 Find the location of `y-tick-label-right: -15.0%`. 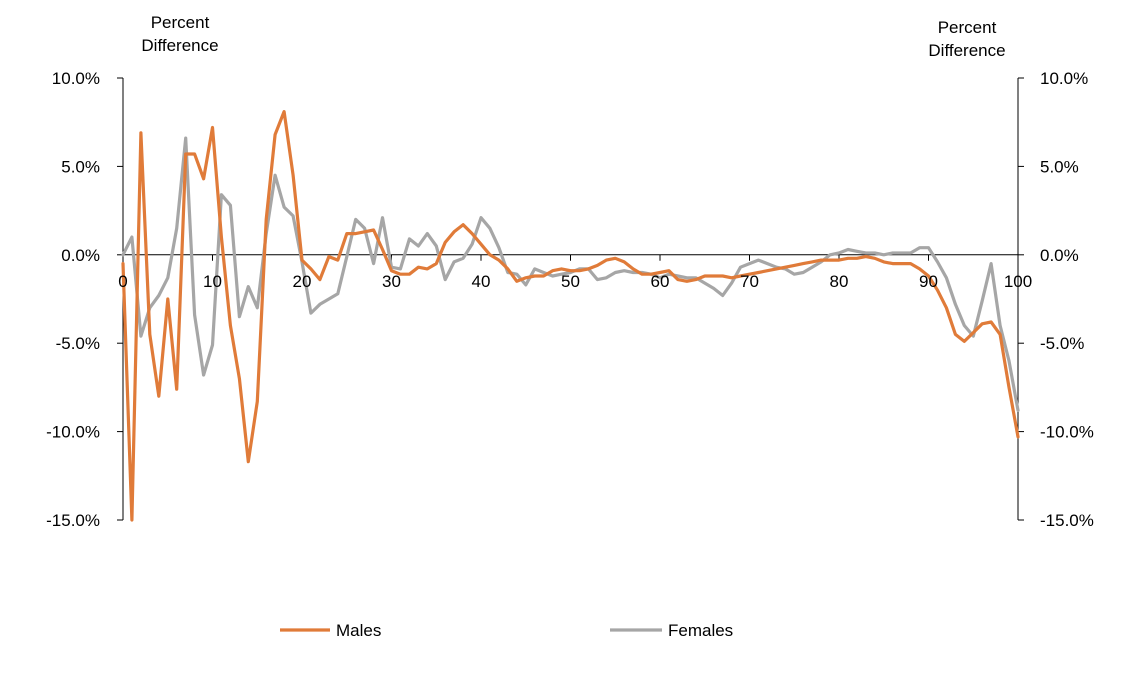

y-tick-label-right: -15.0% is located at coordinates (1067, 520).